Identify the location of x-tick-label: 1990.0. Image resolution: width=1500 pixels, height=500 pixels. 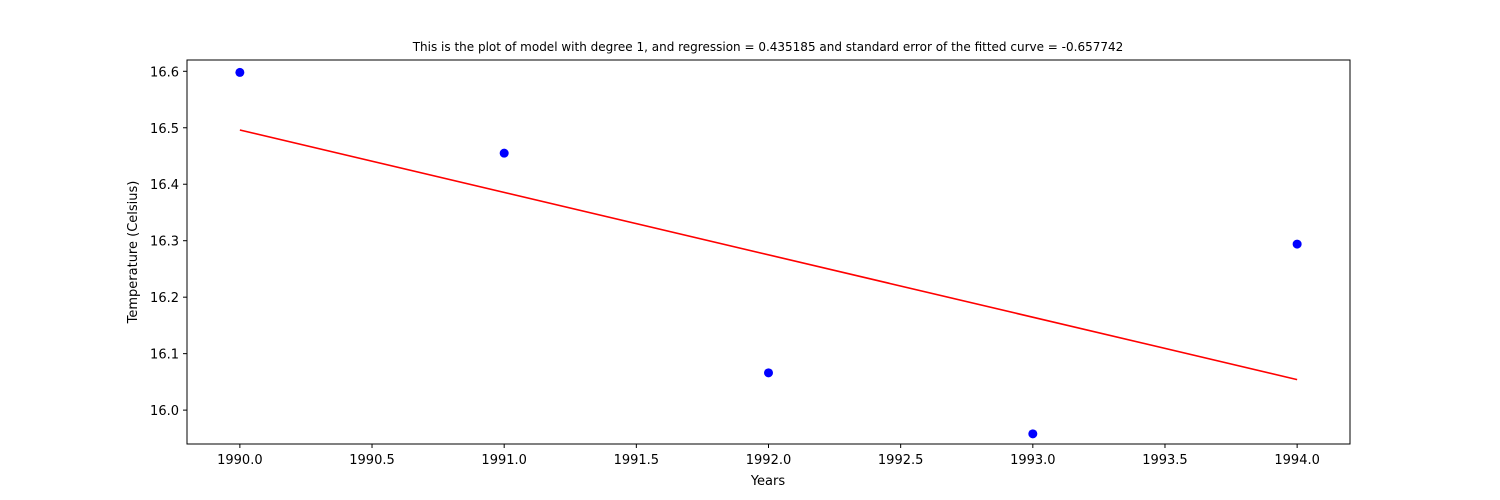
(240, 460).